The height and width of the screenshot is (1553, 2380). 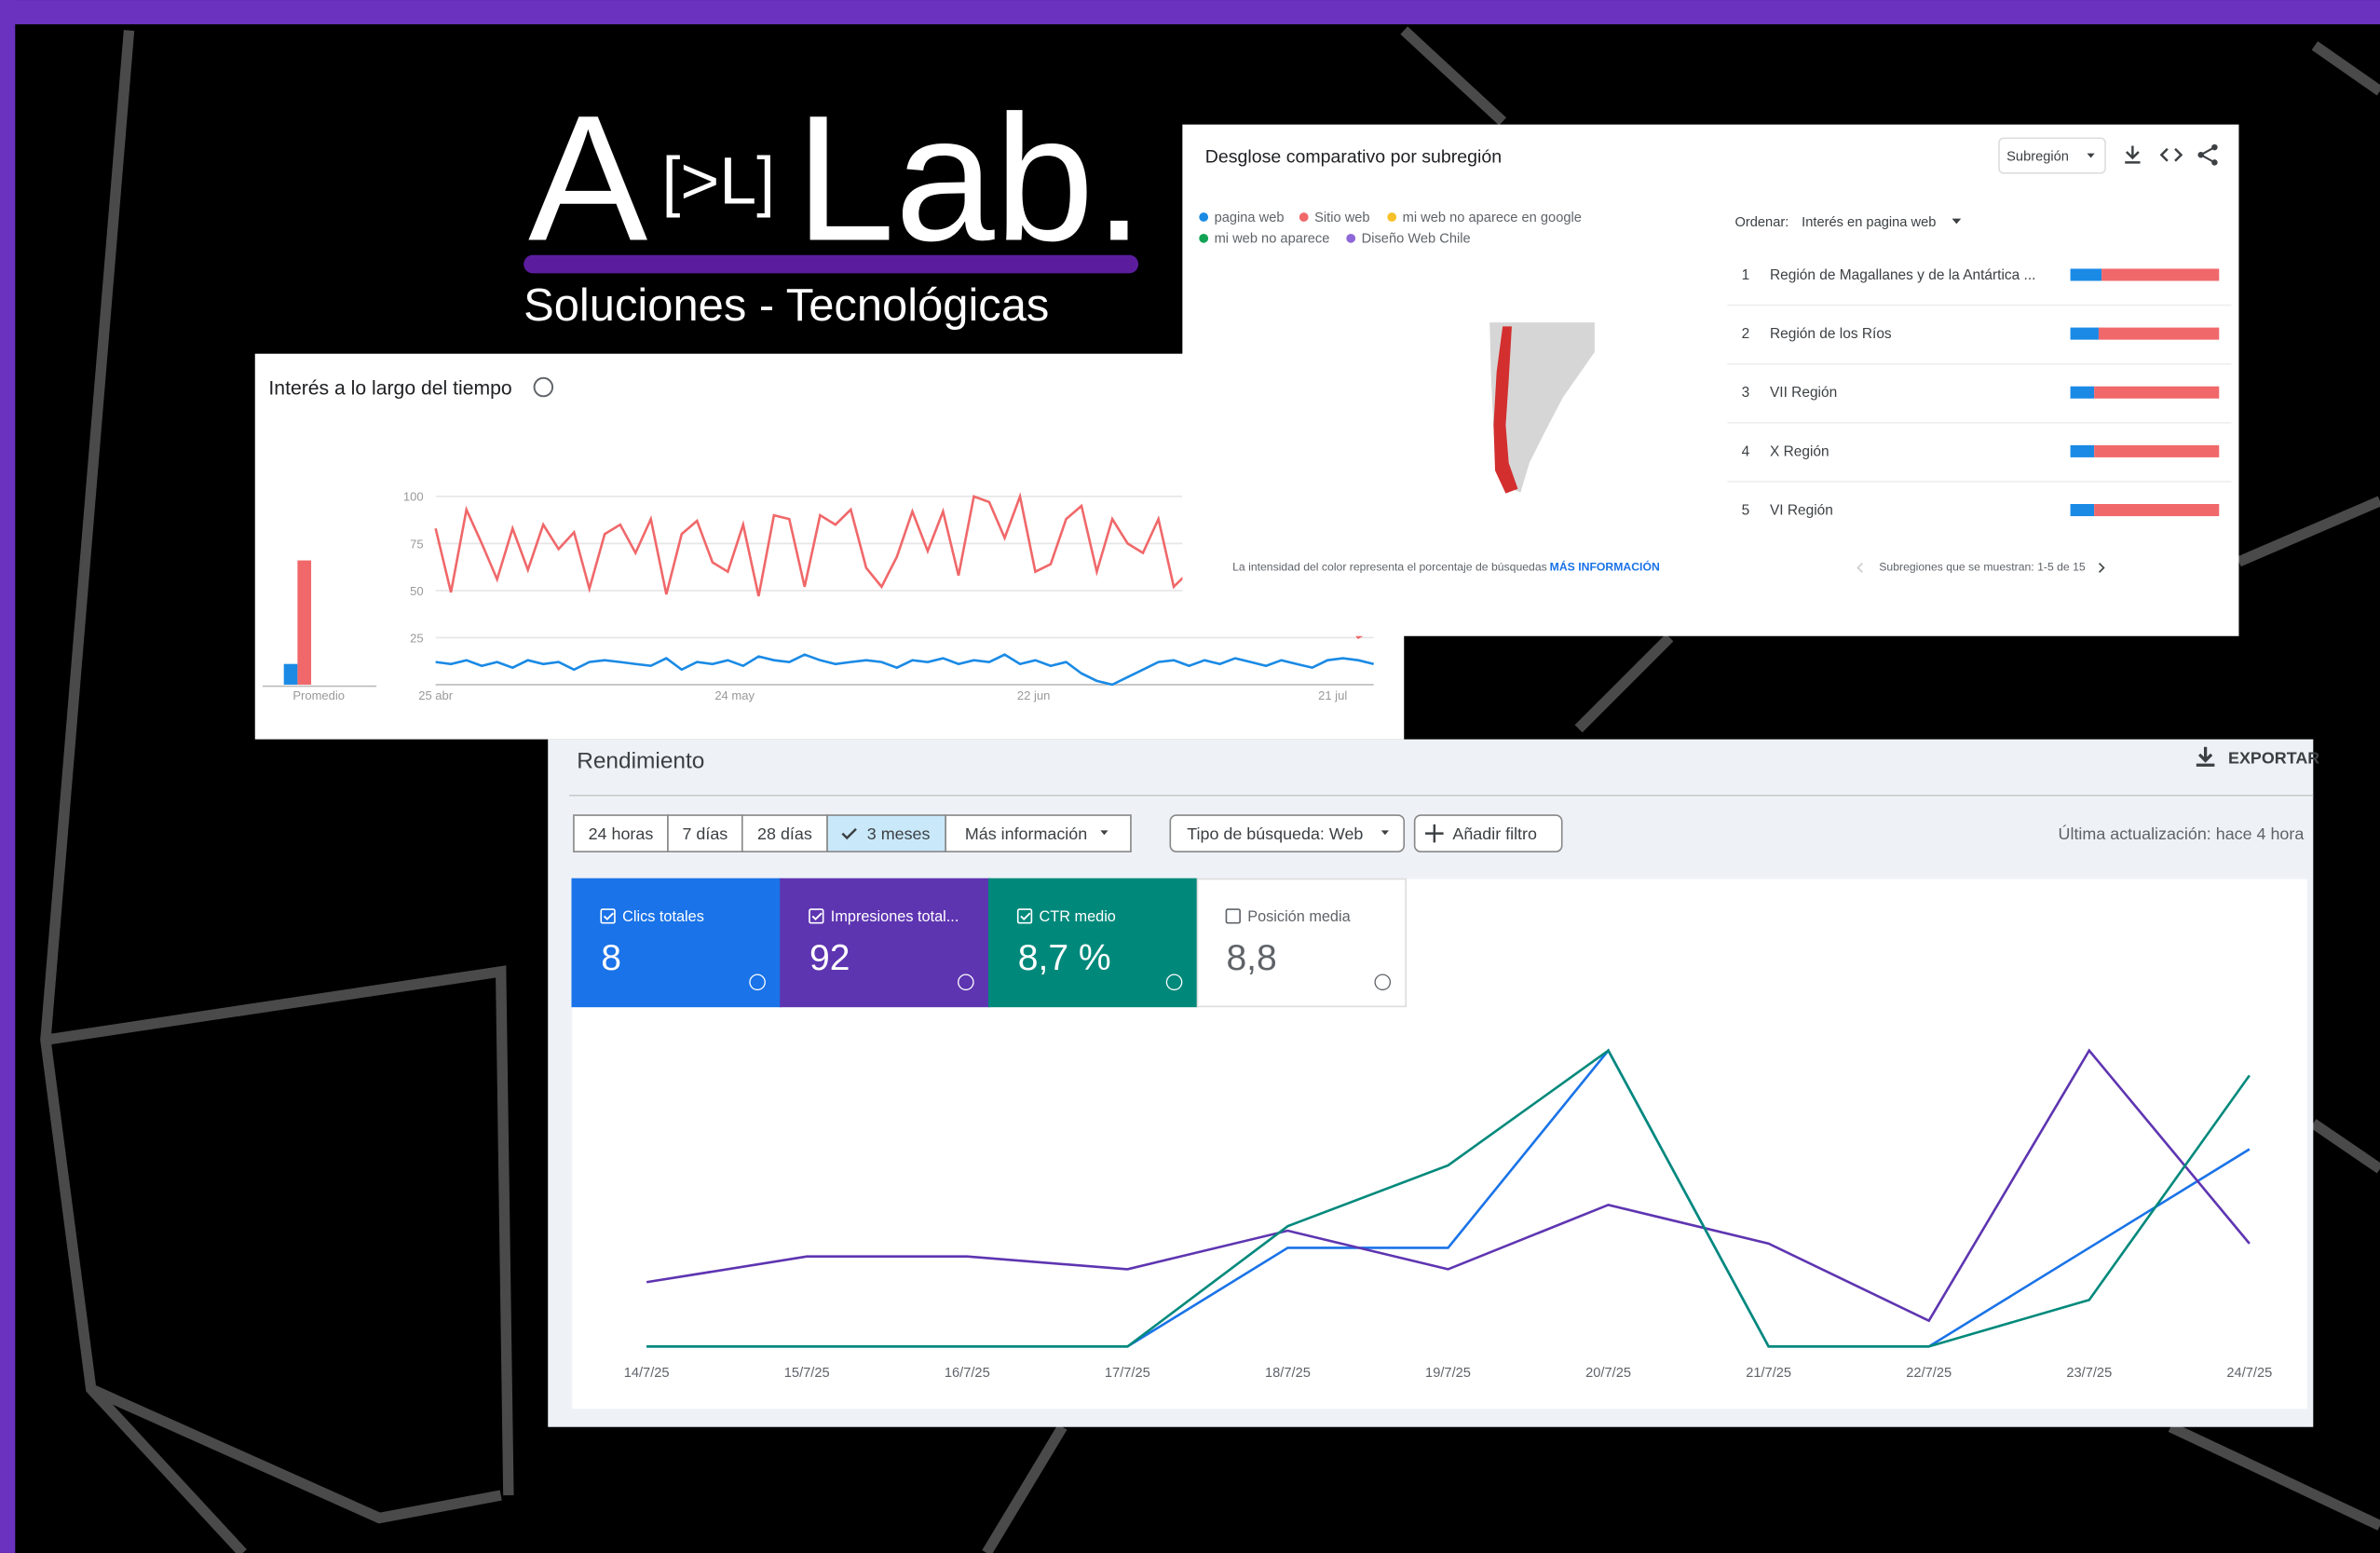 What do you see at coordinates (2133, 154) in the screenshot?
I see `download-icon` at bounding box center [2133, 154].